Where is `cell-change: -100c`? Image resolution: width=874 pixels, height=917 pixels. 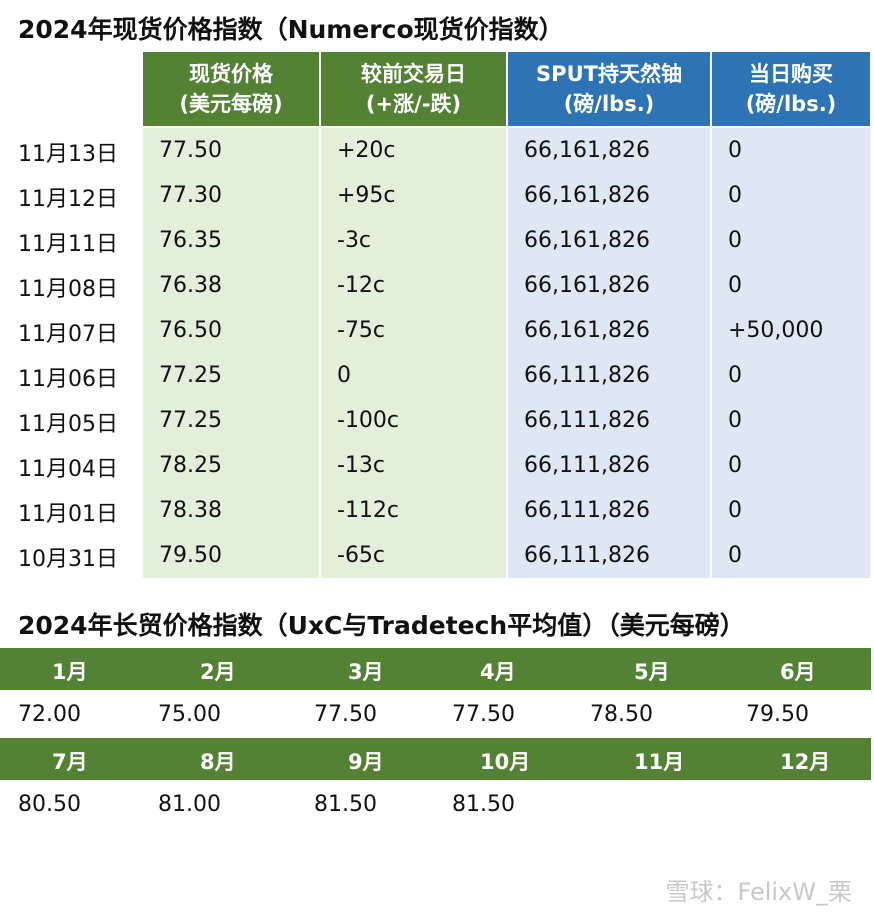 cell-change: -100c is located at coordinates (413, 420).